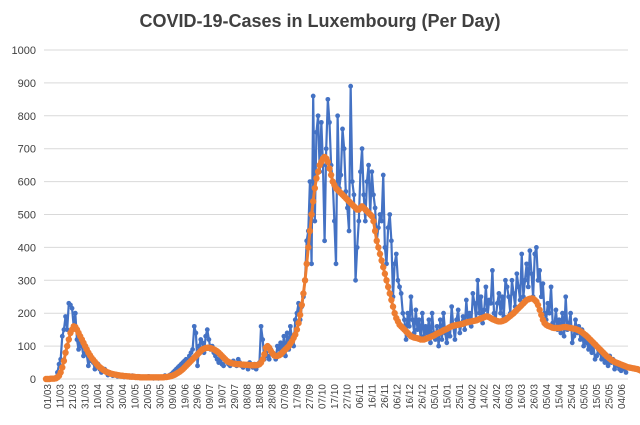  What do you see at coordinates (135, 396) in the screenshot?
I see `x-tick-label: 10/05` at bounding box center [135, 396].